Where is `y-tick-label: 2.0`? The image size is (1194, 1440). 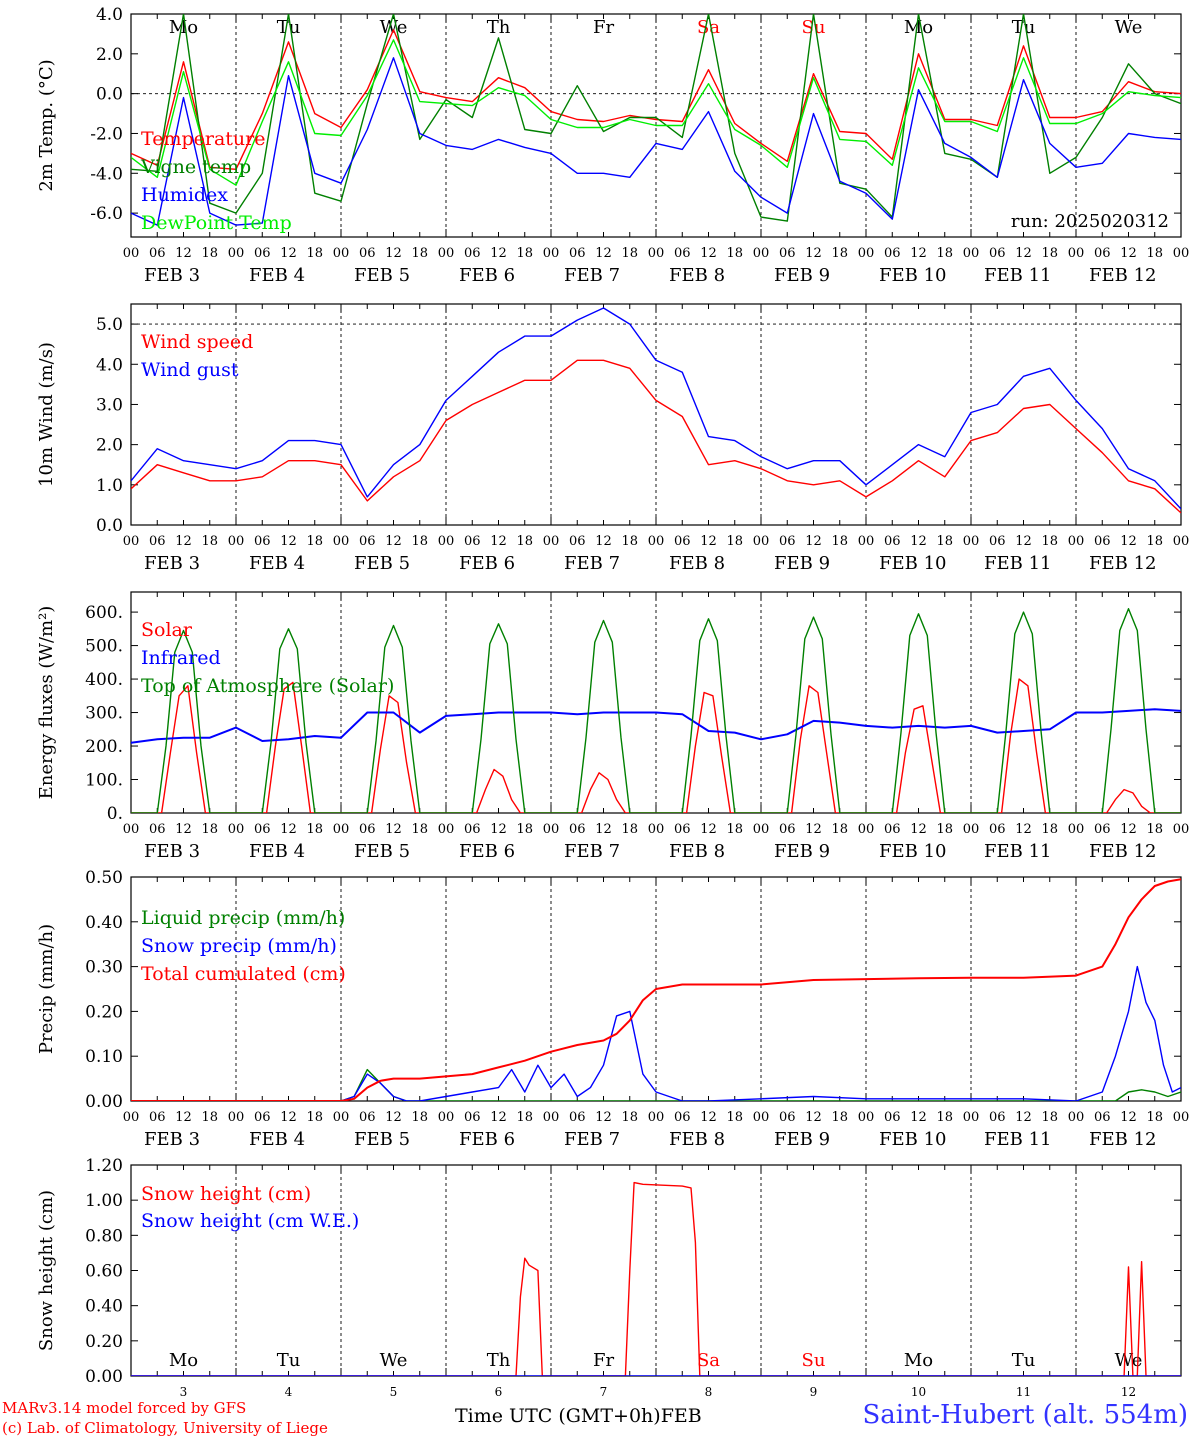 y-tick-label: 2.0 is located at coordinates (109, 446).